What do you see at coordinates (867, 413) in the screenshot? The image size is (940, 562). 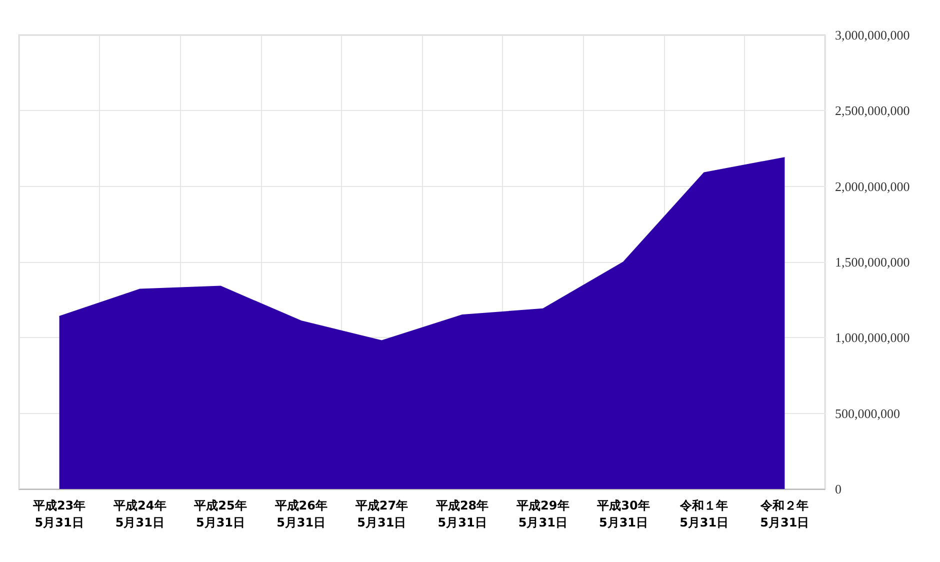 I see `y-tick-label: 500,000,000` at bounding box center [867, 413].